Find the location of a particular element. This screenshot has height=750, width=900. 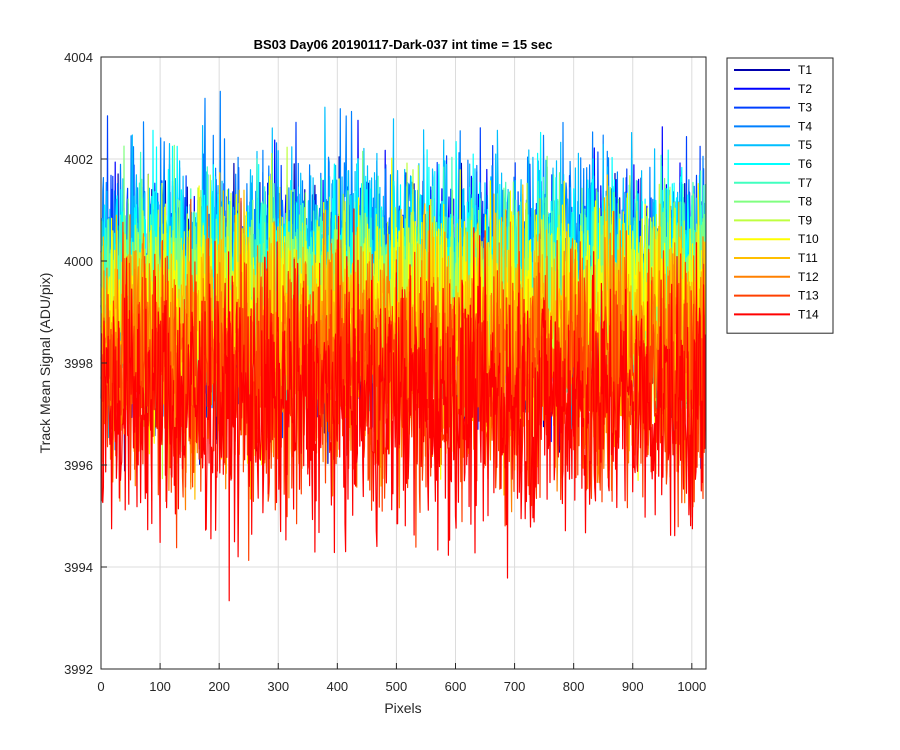

legend: T1 T2 T3 T4 T5 T6 T7 T8 T9 T10 T11 T12 T13 T14 is located at coordinates (780, 195).